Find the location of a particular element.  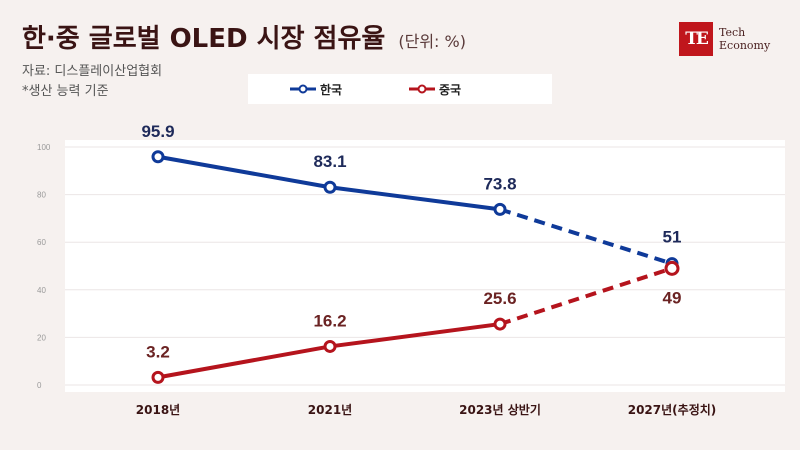

y-tick-label-60: 60 is located at coordinates (41, 242).